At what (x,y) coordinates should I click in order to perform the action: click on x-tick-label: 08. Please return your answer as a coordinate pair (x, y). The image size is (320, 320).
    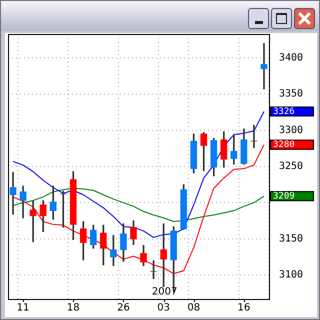
    Looking at the image, I should click on (193, 308).